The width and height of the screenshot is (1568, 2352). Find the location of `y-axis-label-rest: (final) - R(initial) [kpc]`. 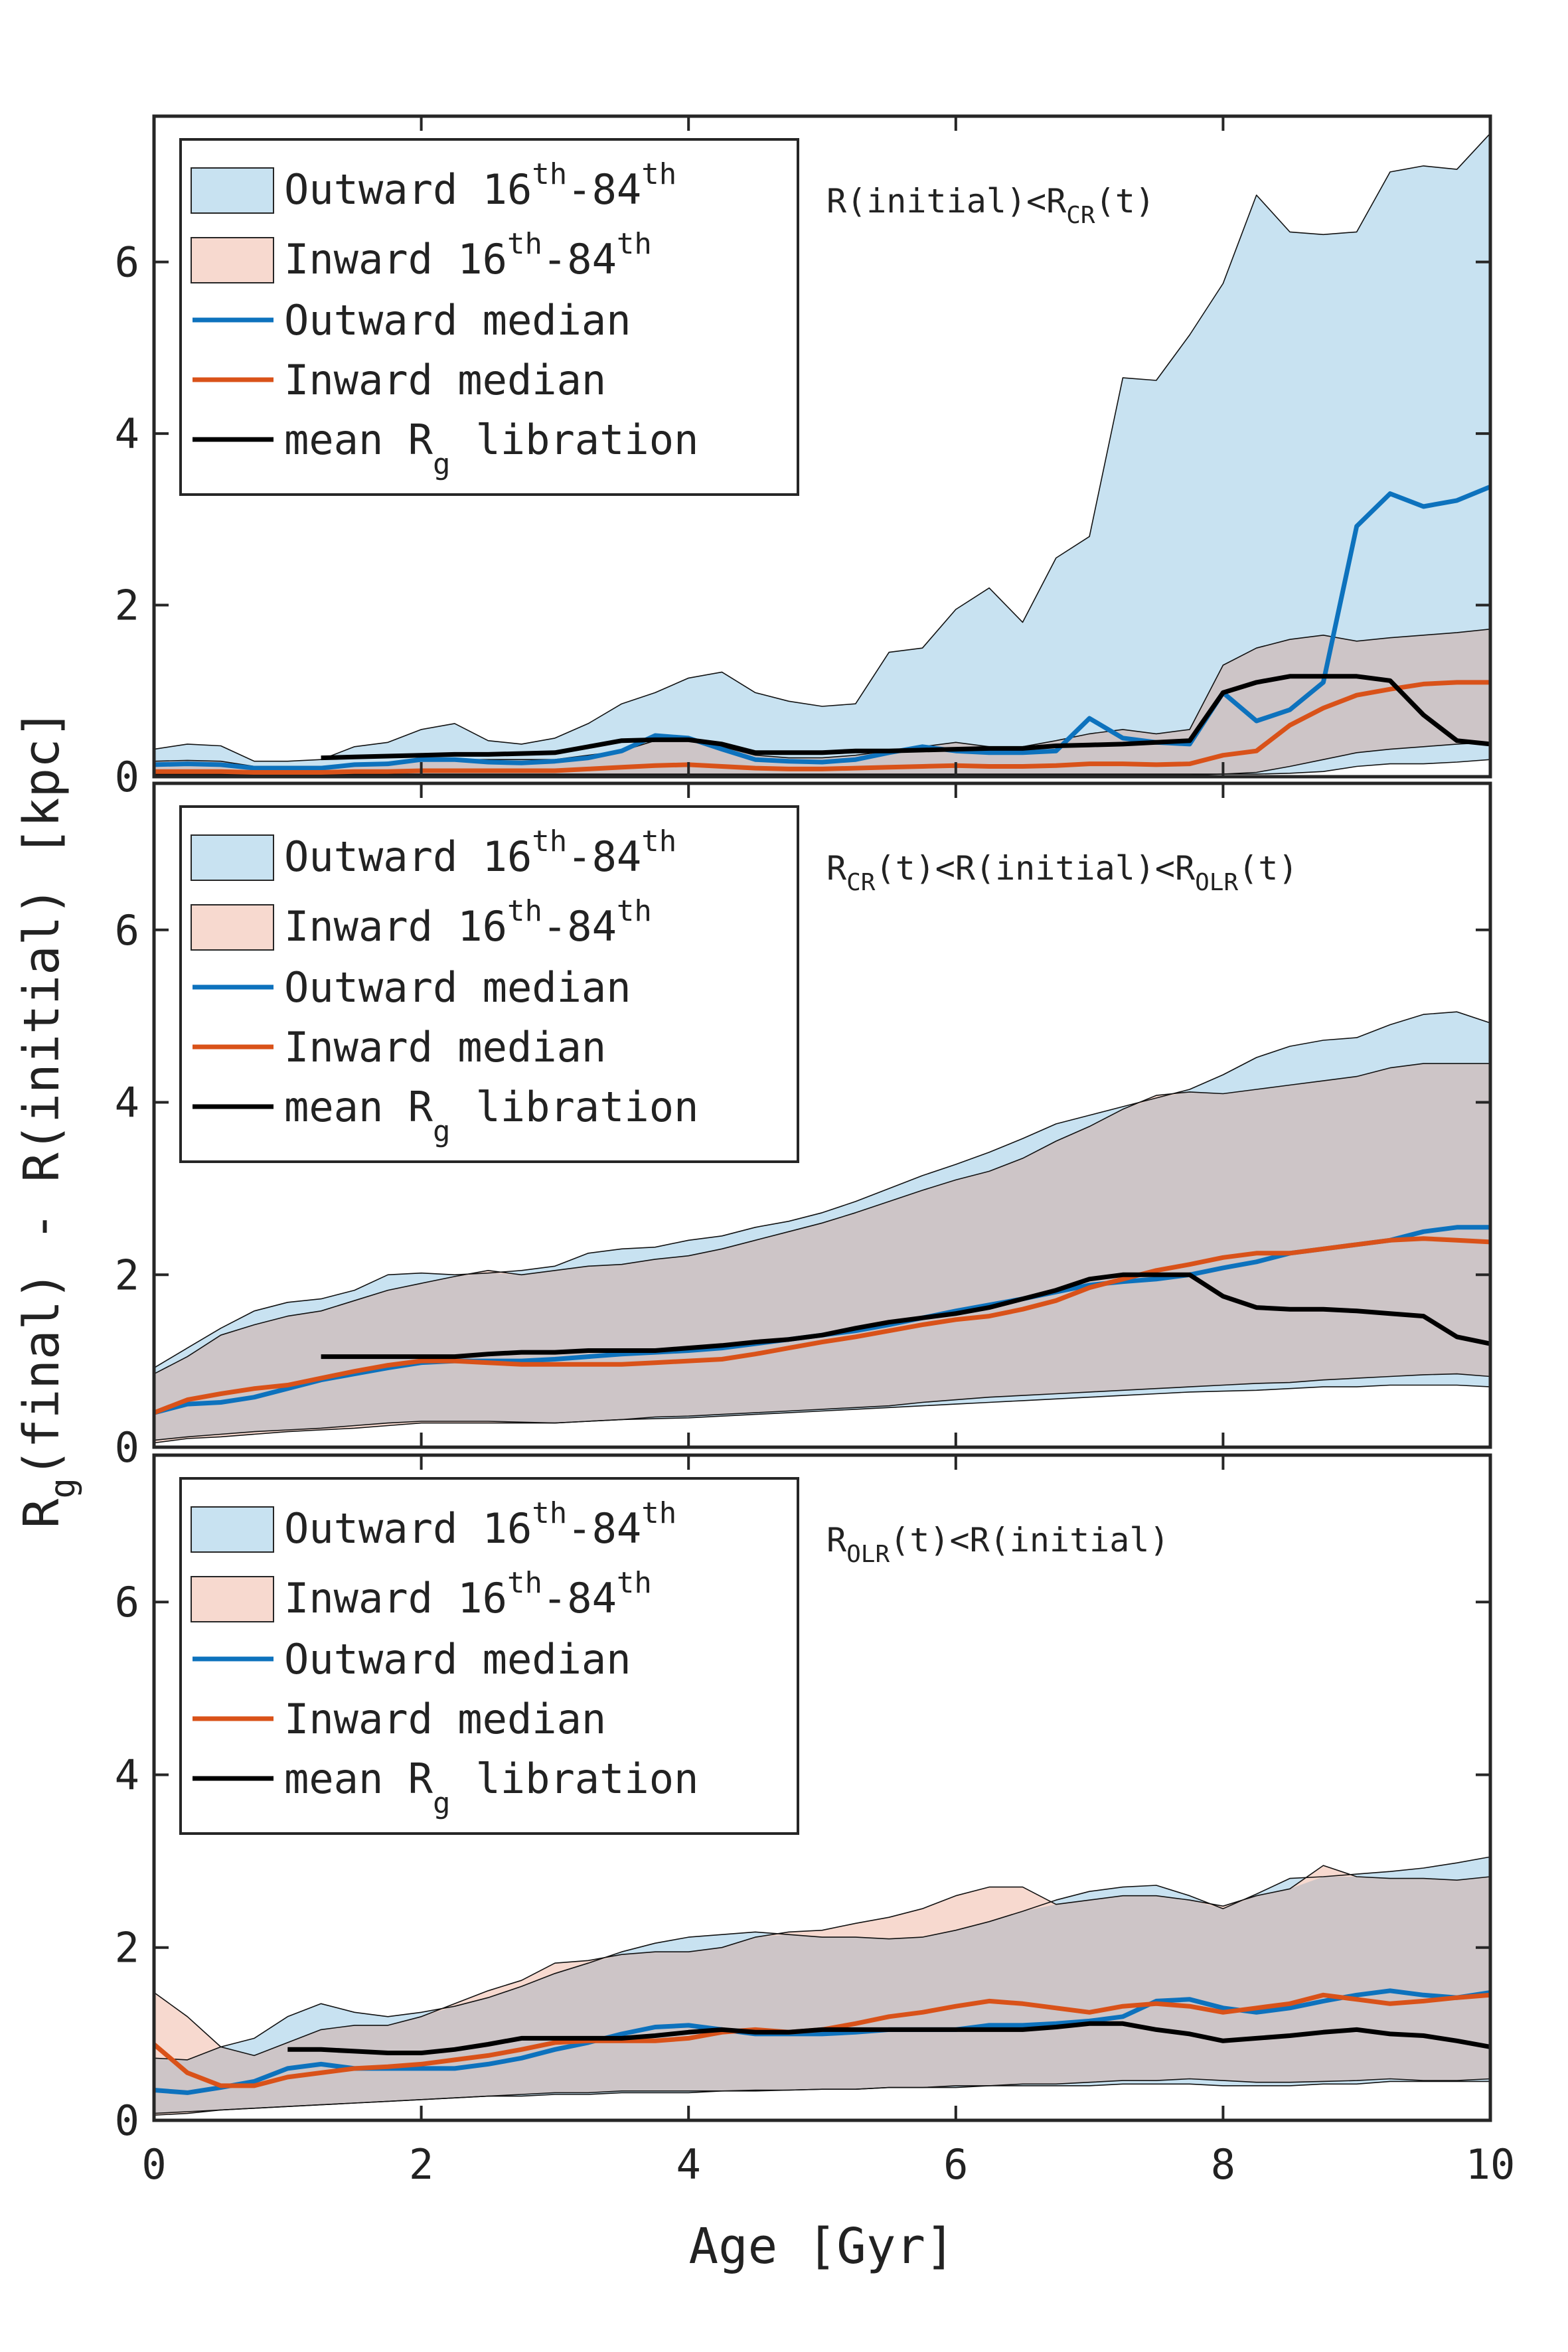

y-axis-label-rest: (final) - R(initial) [kpc] is located at coordinates (42, 1093).